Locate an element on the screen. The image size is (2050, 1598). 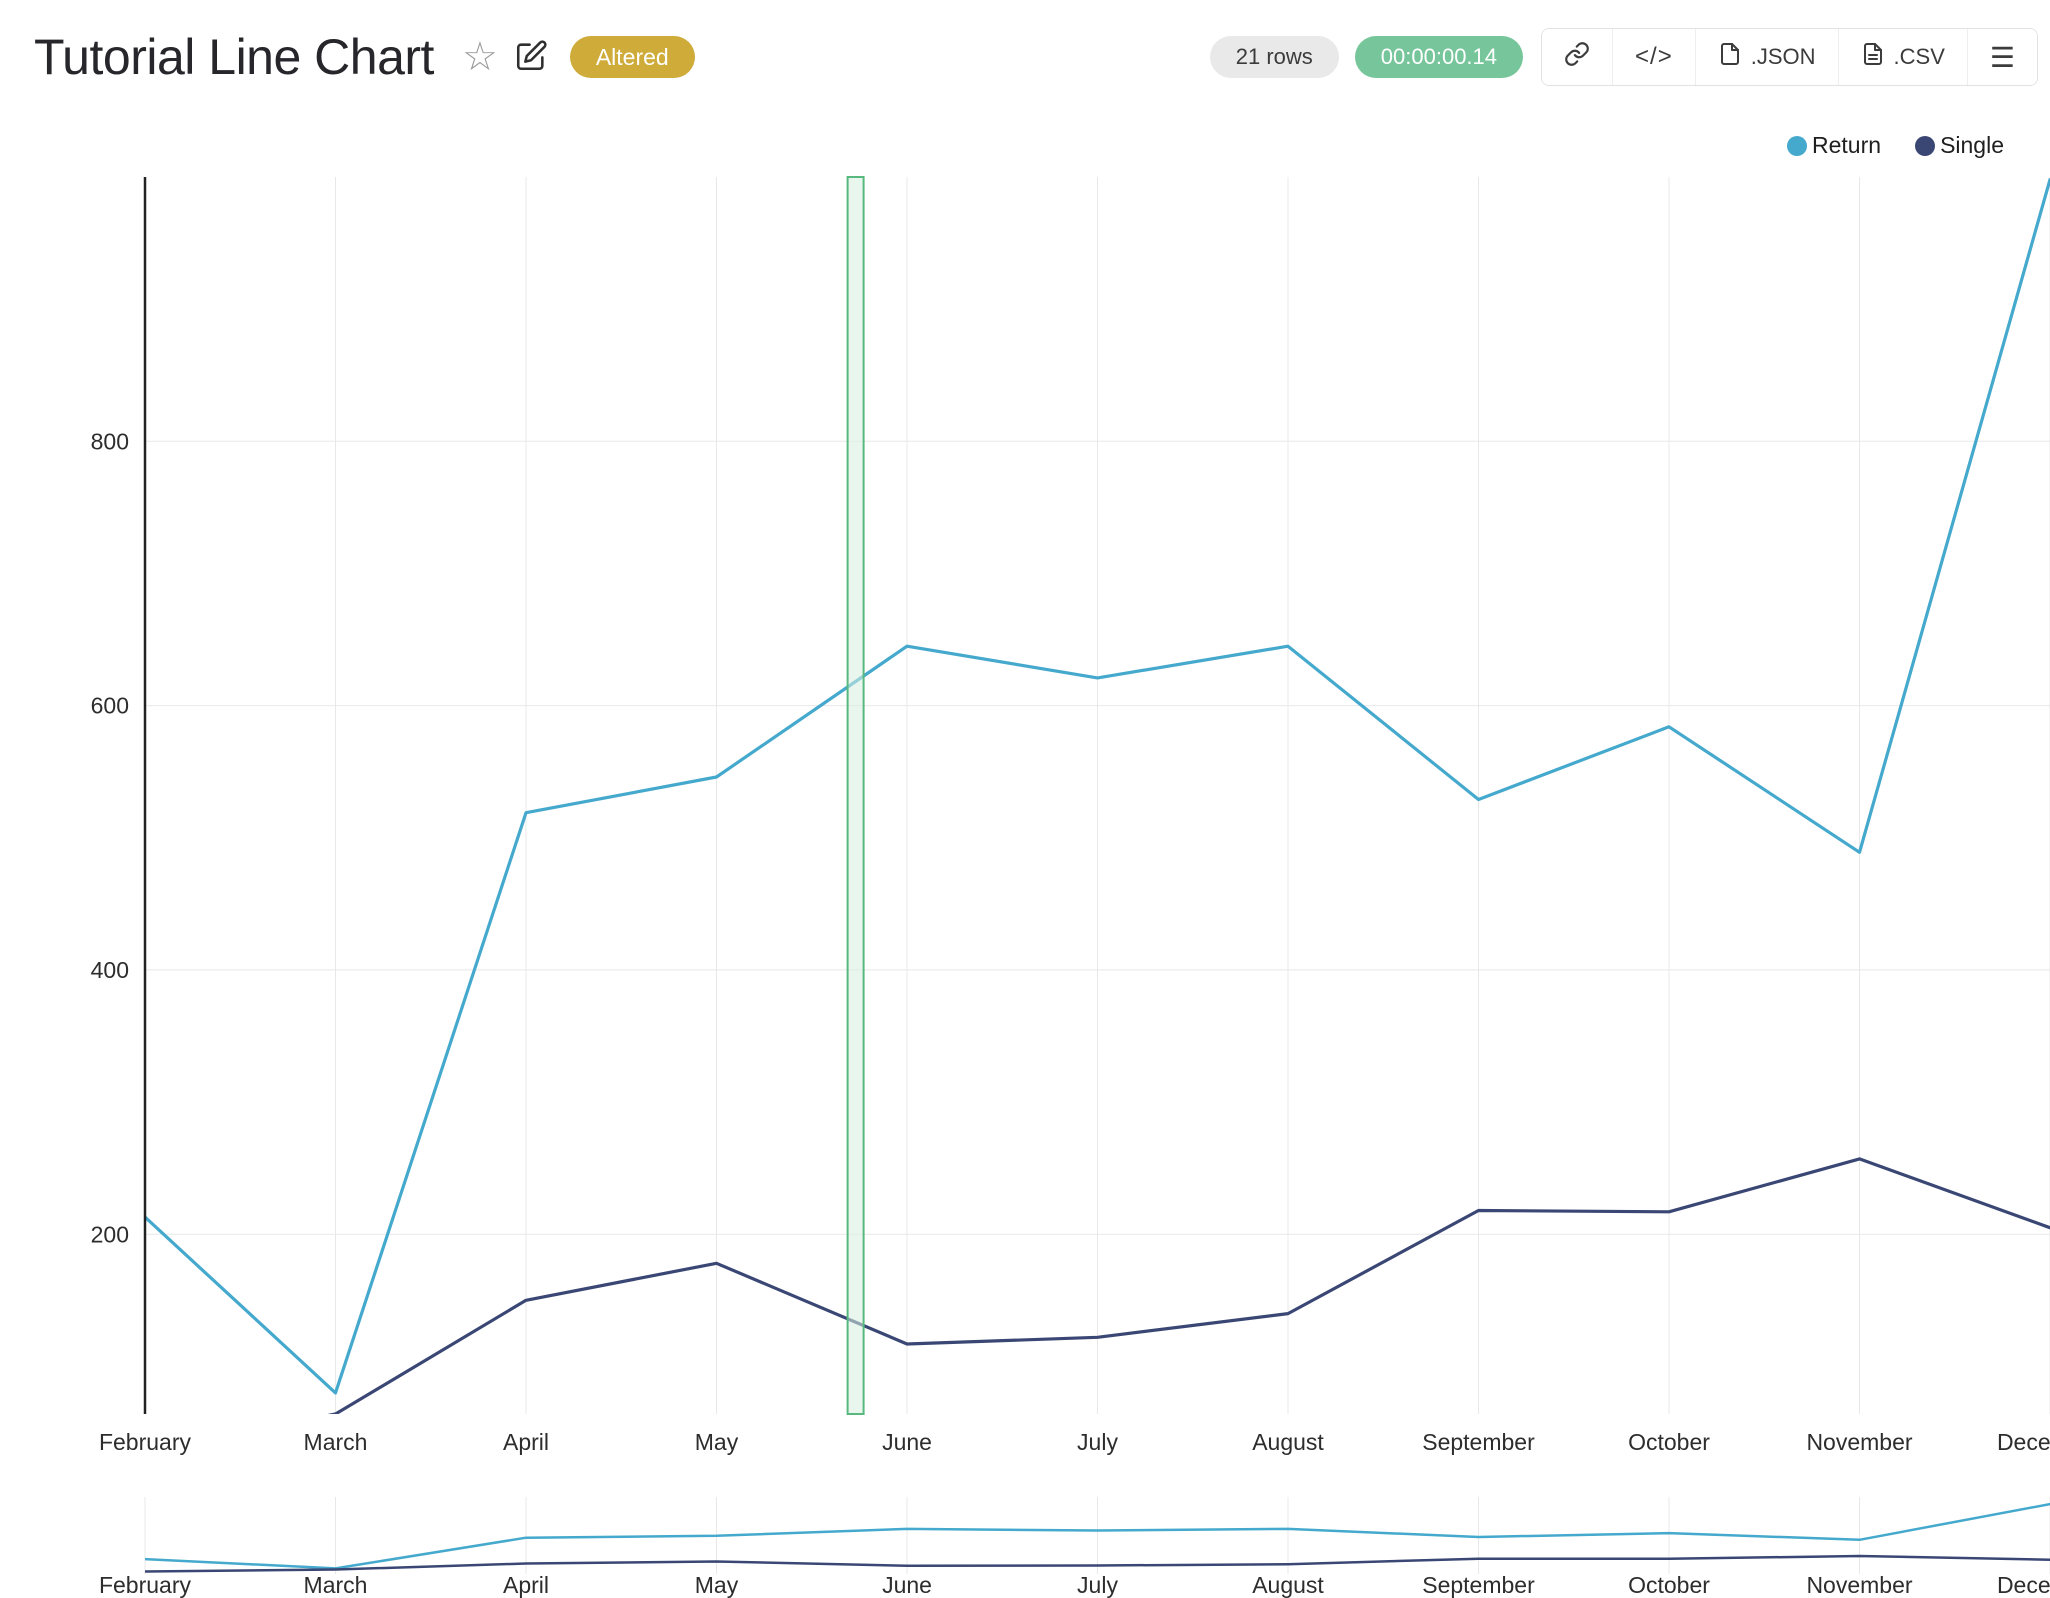
star-icon: ☆ is located at coordinates (479, 57).